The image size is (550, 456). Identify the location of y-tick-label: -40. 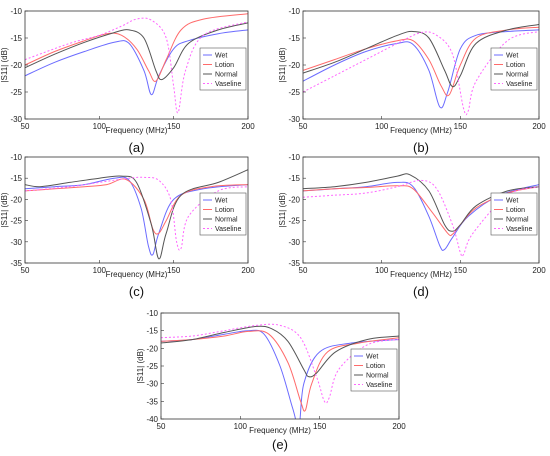
(152, 419).